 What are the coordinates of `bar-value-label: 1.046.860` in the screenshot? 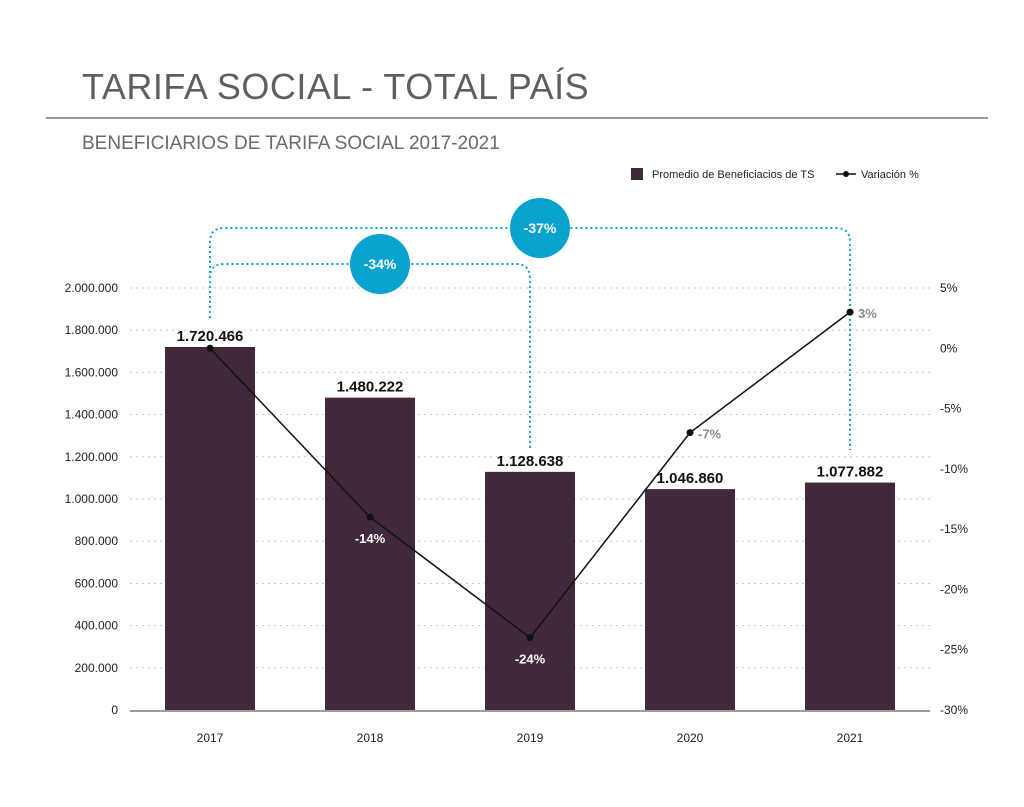 It's located at (690, 478).